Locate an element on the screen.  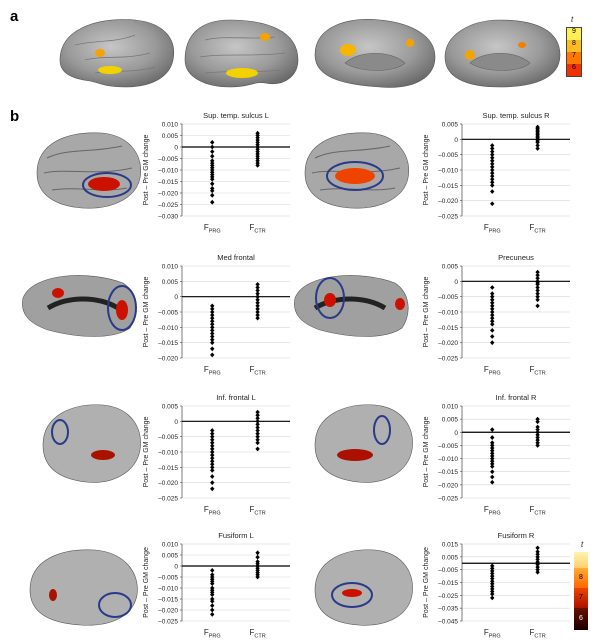
colorbar-top-tick: 7 is located at coordinates (574, 58).